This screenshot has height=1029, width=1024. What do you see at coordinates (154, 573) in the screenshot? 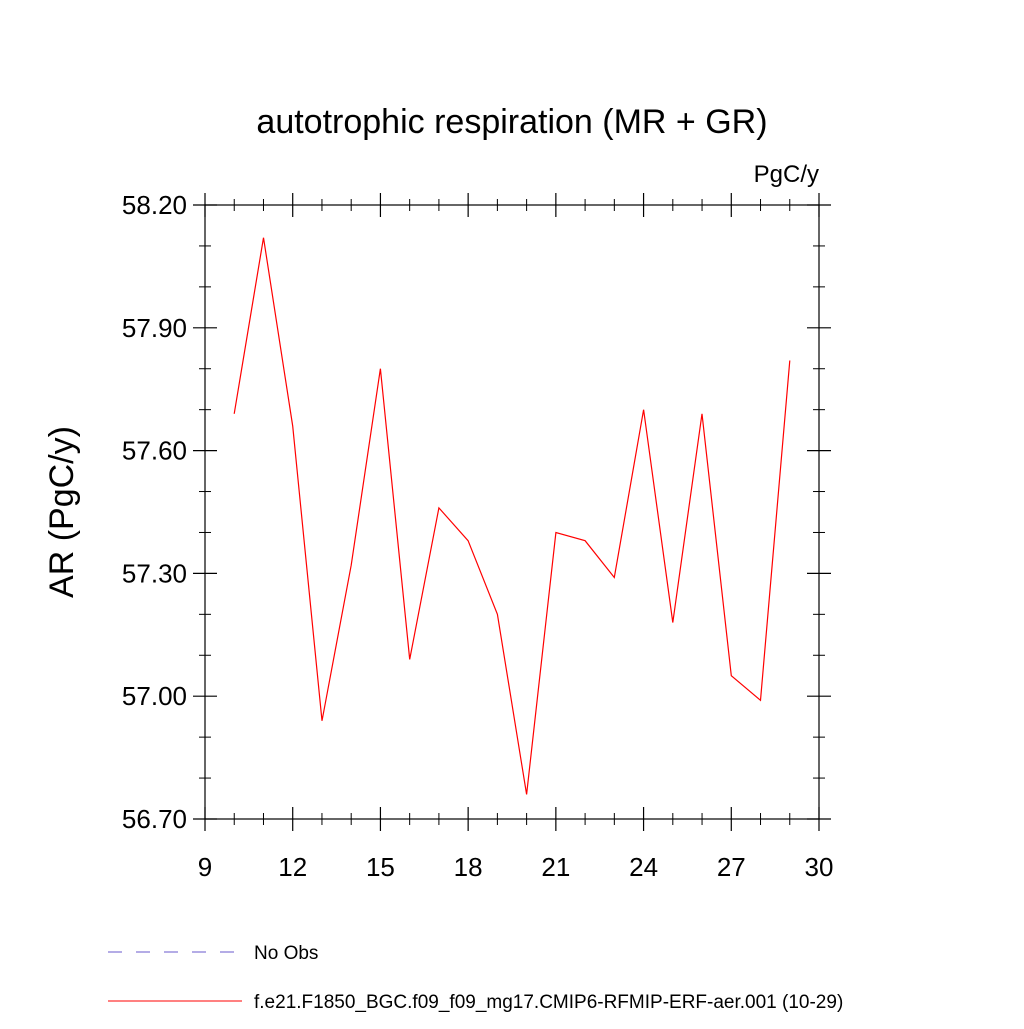
I see `y-tick-label: 57.30` at bounding box center [154, 573].